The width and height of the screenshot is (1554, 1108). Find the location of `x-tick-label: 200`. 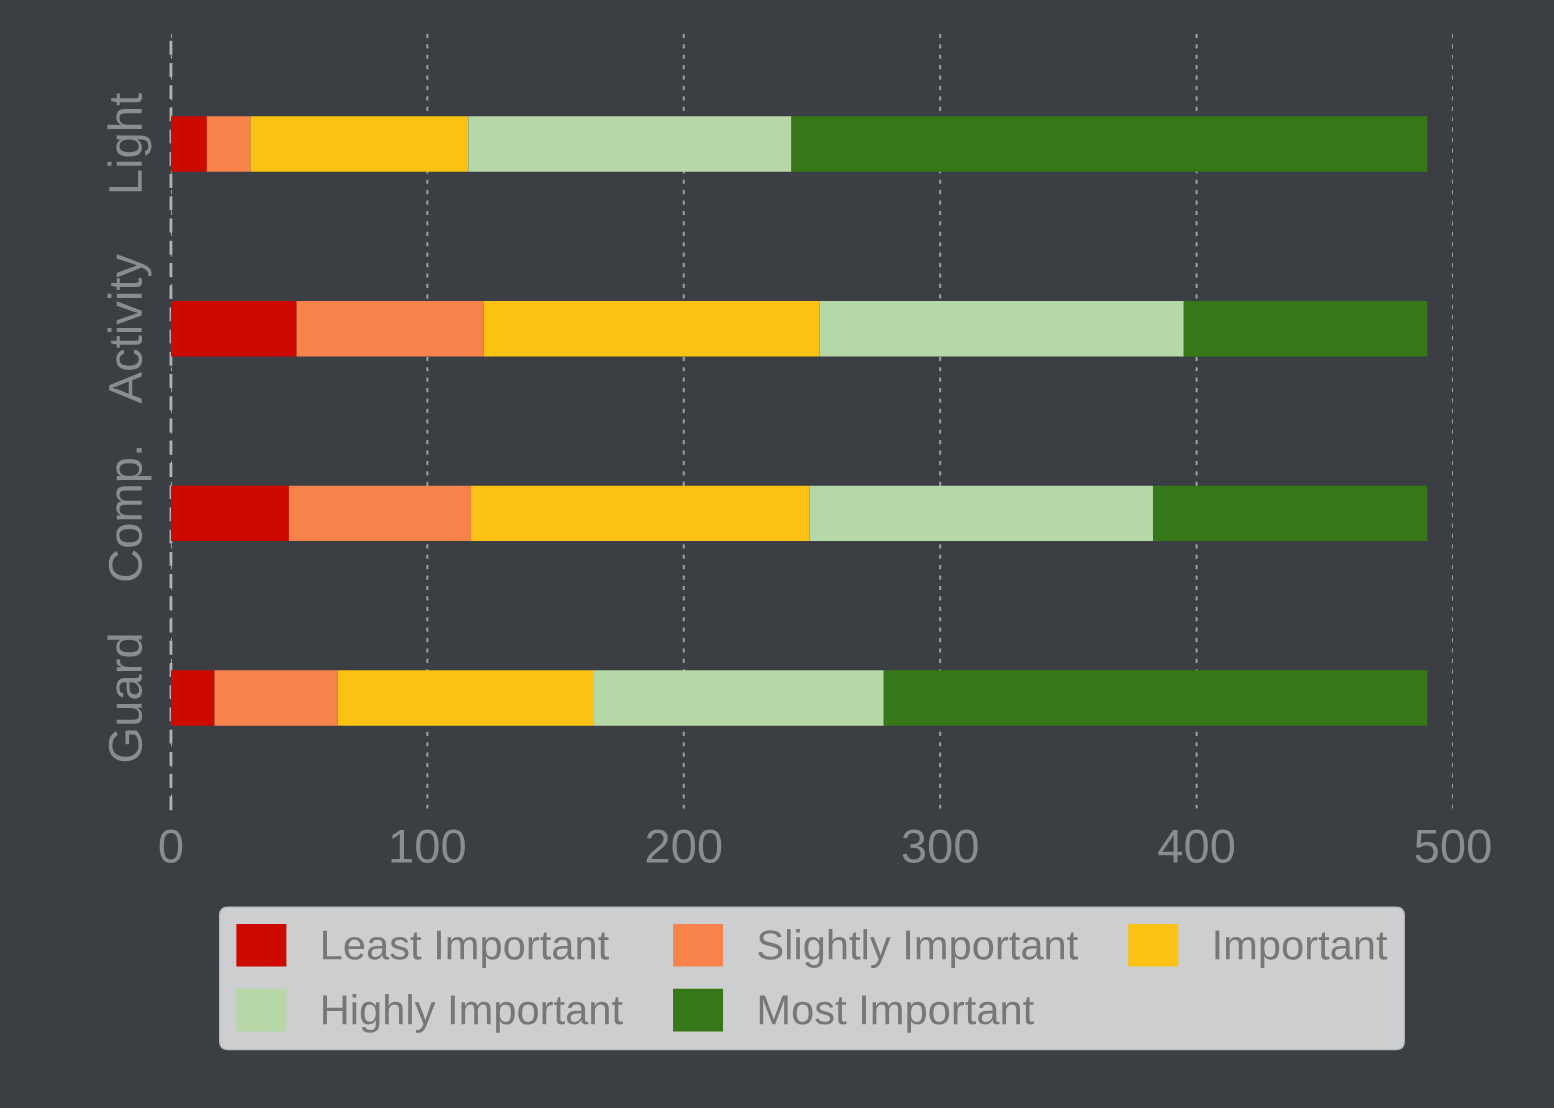

x-tick-label: 200 is located at coordinates (684, 846).